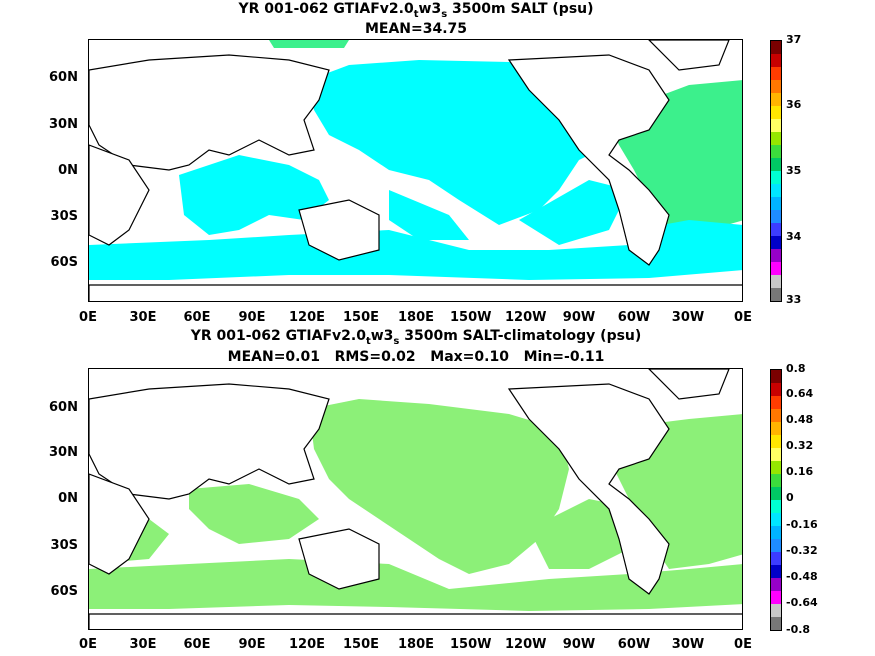 The image size is (875, 656). What do you see at coordinates (396, 341) in the screenshot?
I see `bottom-title-sub2: s` at bounding box center [396, 341].